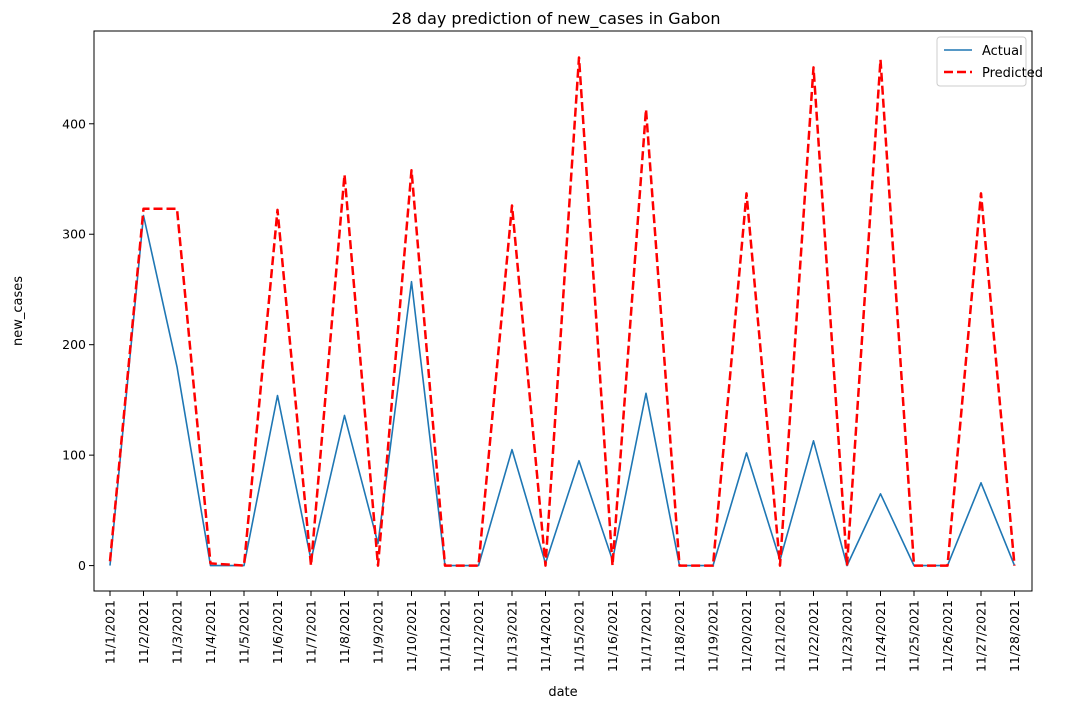 This screenshot has height=709, width=1070. Describe the element at coordinates (780, 636) in the screenshot. I see `x-tick-label: 11/21/2021` at that location.